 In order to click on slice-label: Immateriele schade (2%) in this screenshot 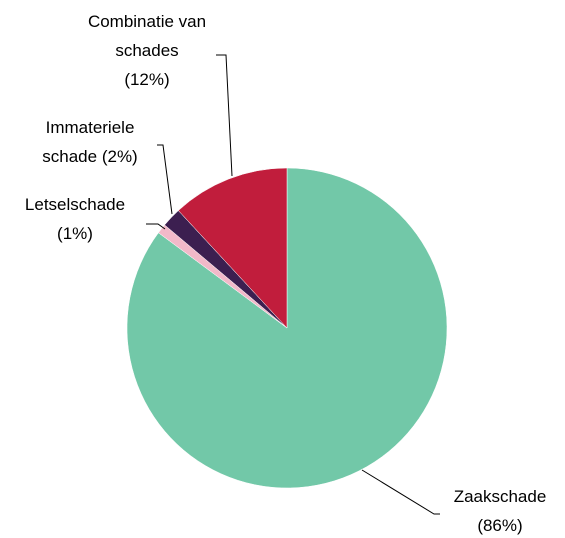, I will do `click(90, 142)`.